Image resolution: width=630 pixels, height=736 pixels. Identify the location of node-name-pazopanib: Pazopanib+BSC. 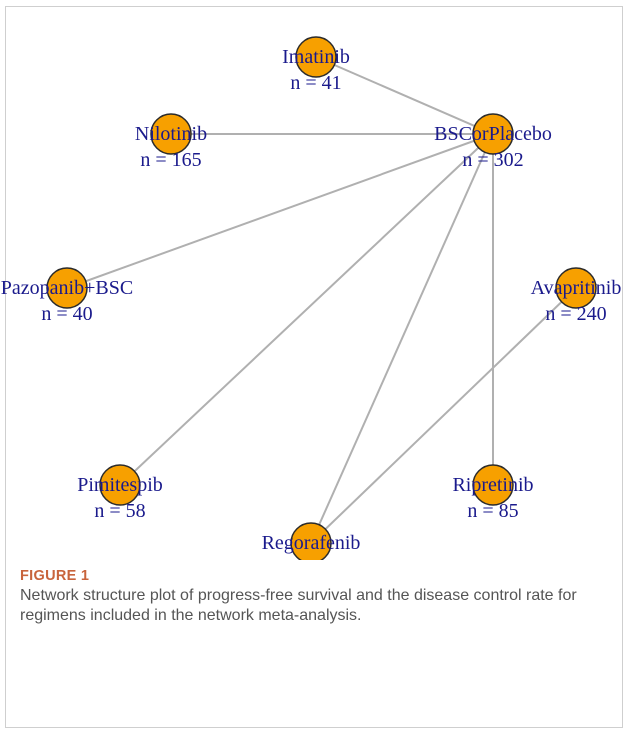
(67, 288).